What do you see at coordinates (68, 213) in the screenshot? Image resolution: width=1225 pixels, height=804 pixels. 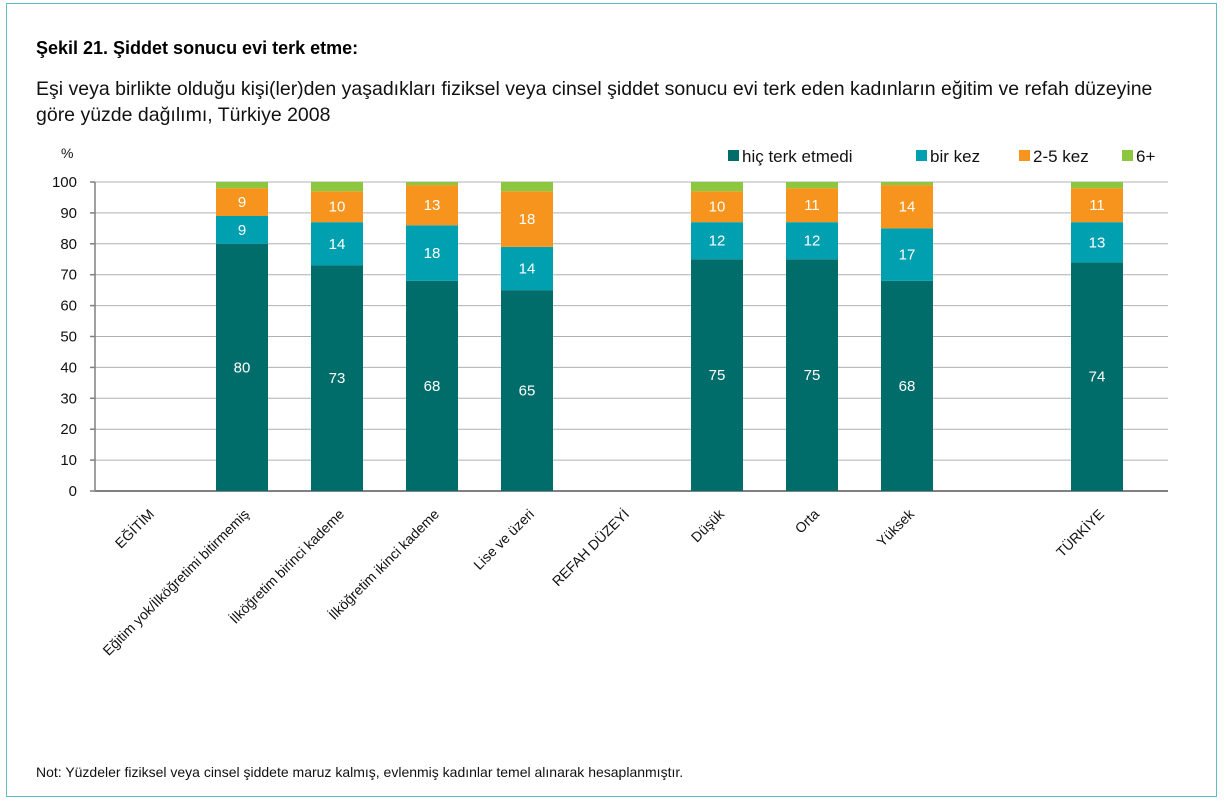 I see `y-tick-label: 90` at bounding box center [68, 213].